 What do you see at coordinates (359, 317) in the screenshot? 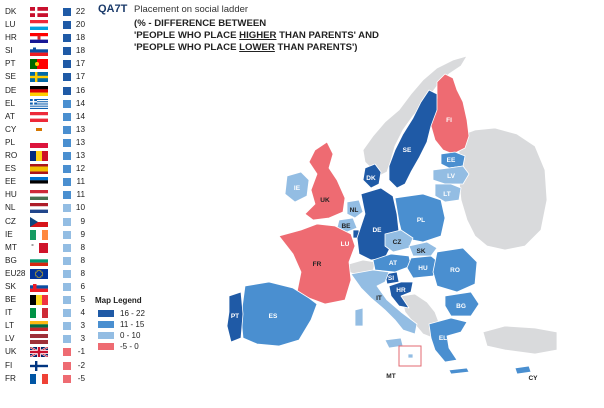
I see `region-IT-sardinia` at bounding box center [359, 317].